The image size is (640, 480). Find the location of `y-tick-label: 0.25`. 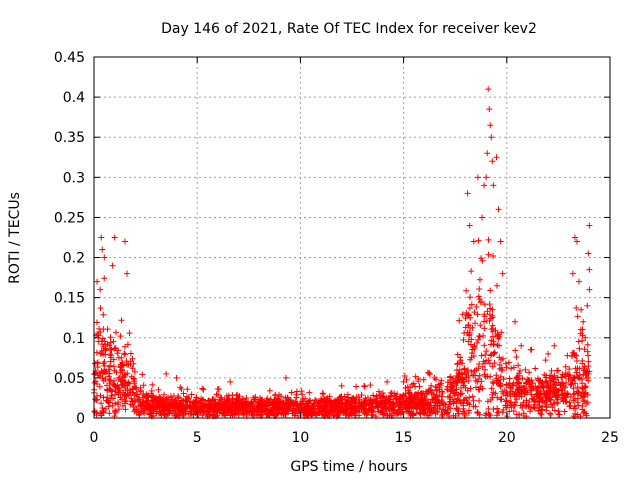

y-tick-label: 0.25 is located at coordinates (69, 218).